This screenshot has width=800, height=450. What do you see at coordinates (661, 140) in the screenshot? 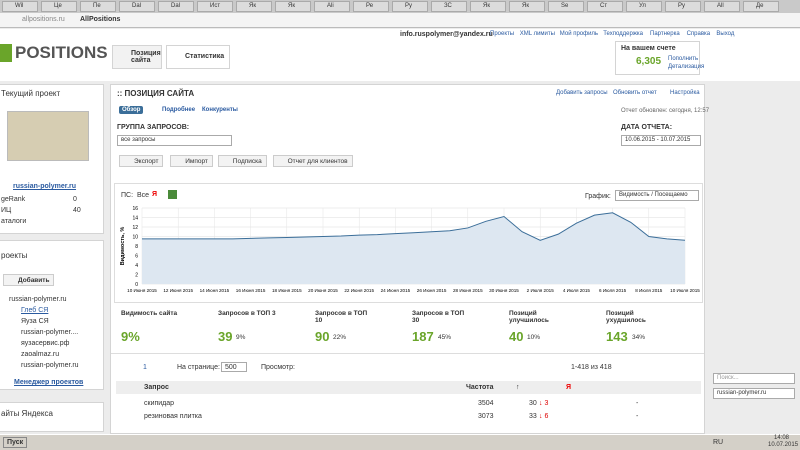
I see `date-input: 10.06.2015 - 10.07.2015` at bounding box center [661, 140].